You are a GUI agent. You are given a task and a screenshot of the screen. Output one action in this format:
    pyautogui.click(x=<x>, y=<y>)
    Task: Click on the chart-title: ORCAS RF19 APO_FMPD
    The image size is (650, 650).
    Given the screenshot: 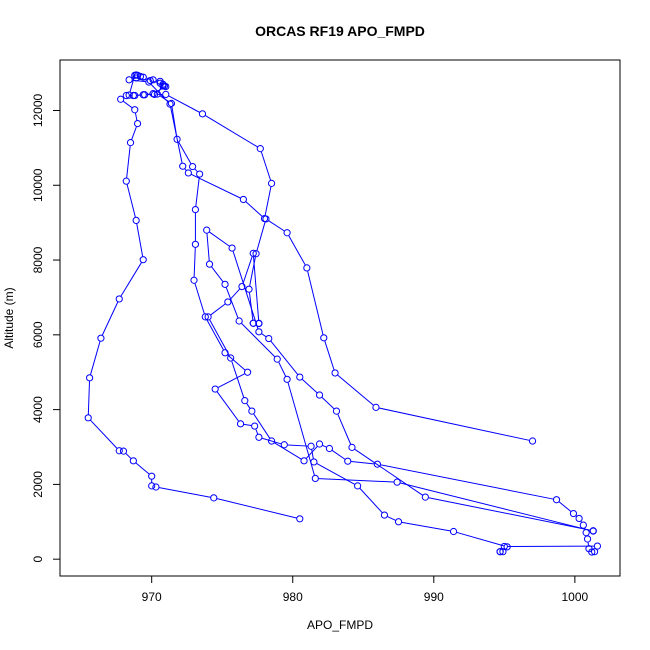 What is the action you would take?
    pyautogui.click(x=340, y=31)
    